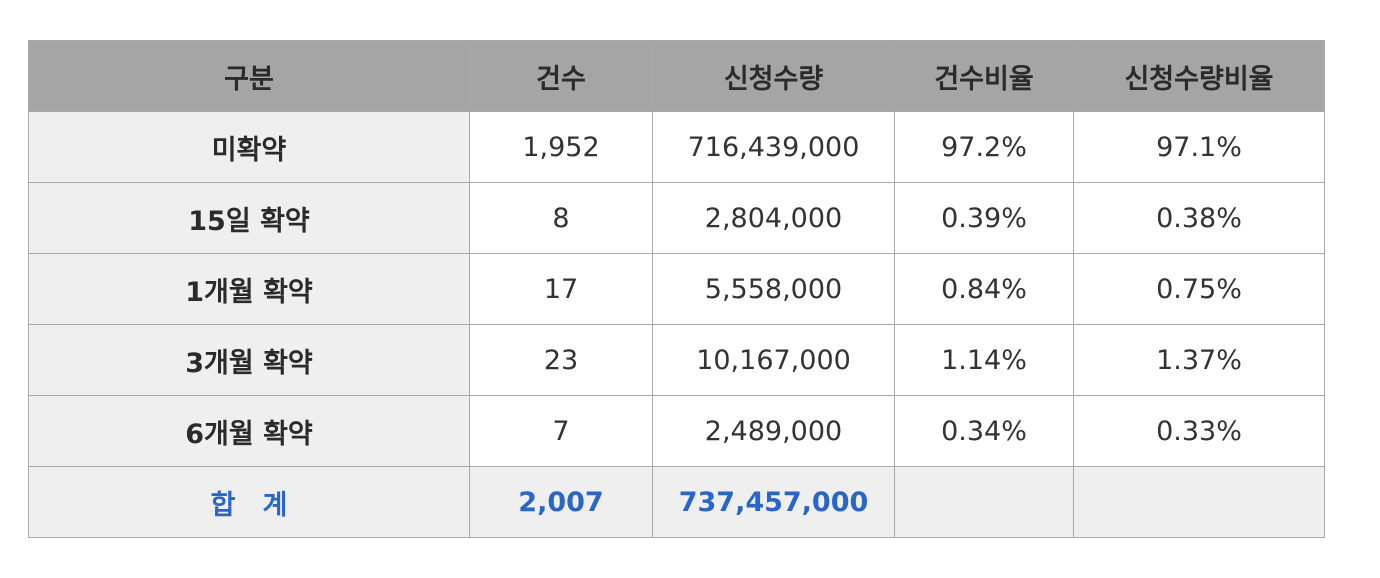  I want to click on table-row: 미확약 1,952 716,439,000 97.2% 97.1%, so click(676, 147).